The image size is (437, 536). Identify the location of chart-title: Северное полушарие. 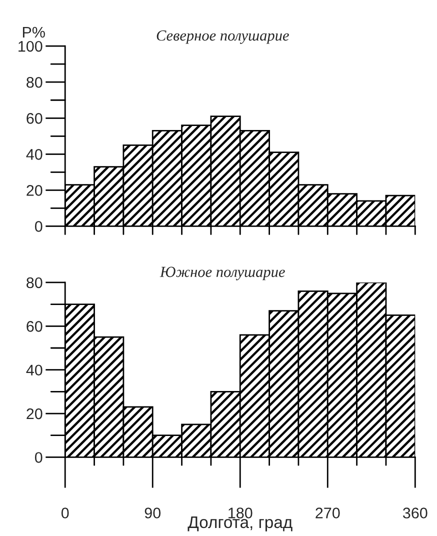
(222, 37).